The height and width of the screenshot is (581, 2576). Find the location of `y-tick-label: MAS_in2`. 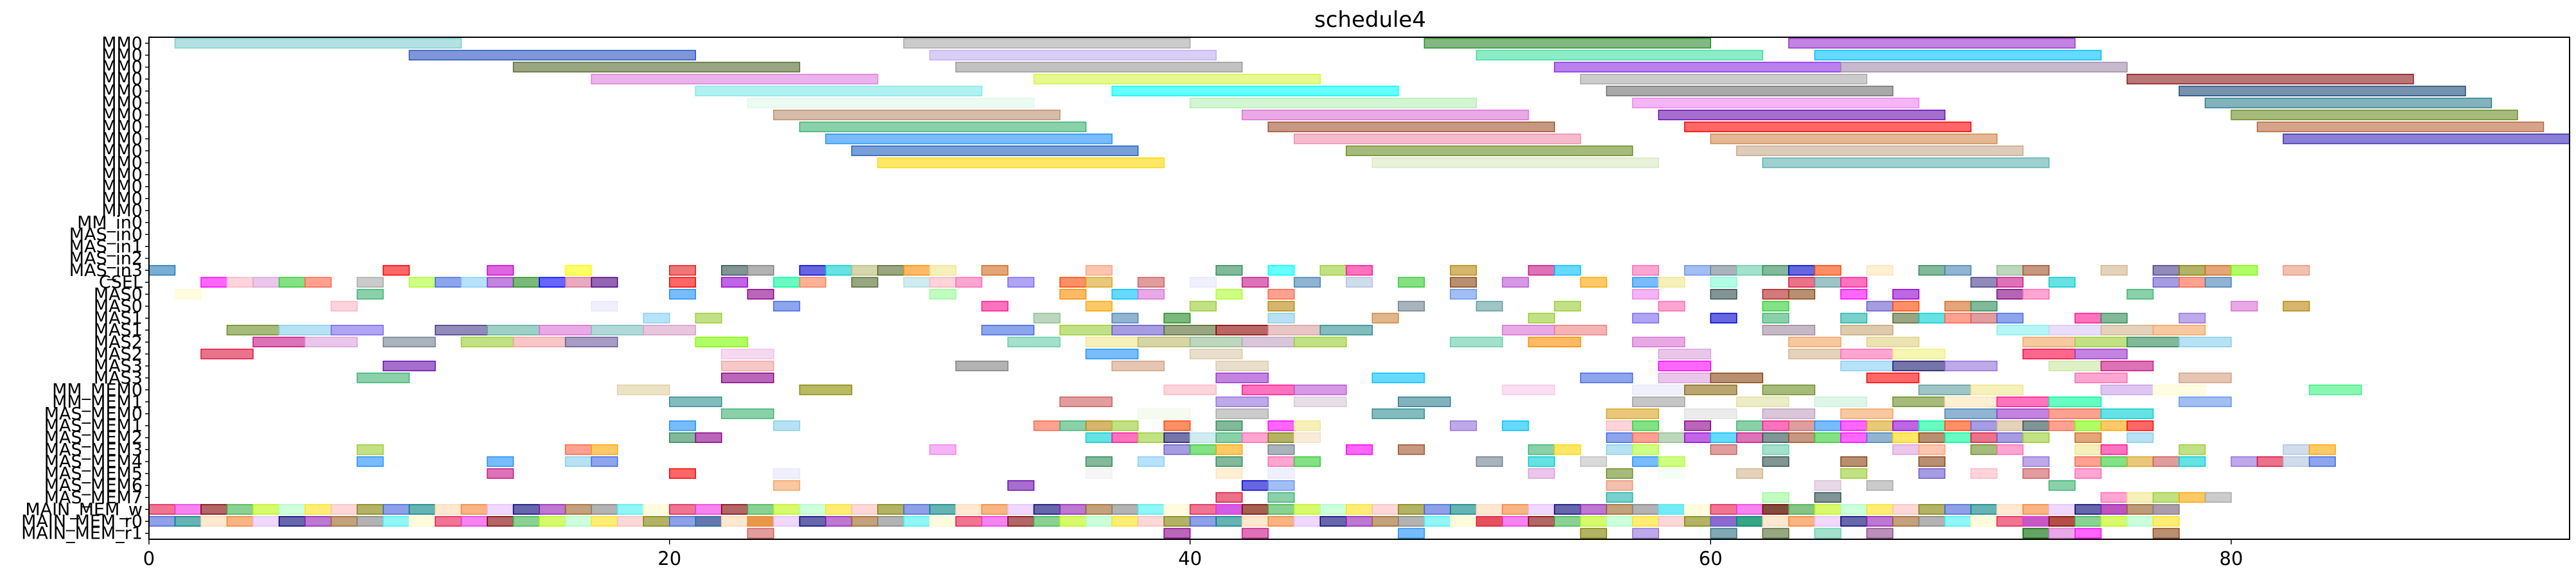

y-tick-label: MAS_in2 is located at coordinates (106, 258).